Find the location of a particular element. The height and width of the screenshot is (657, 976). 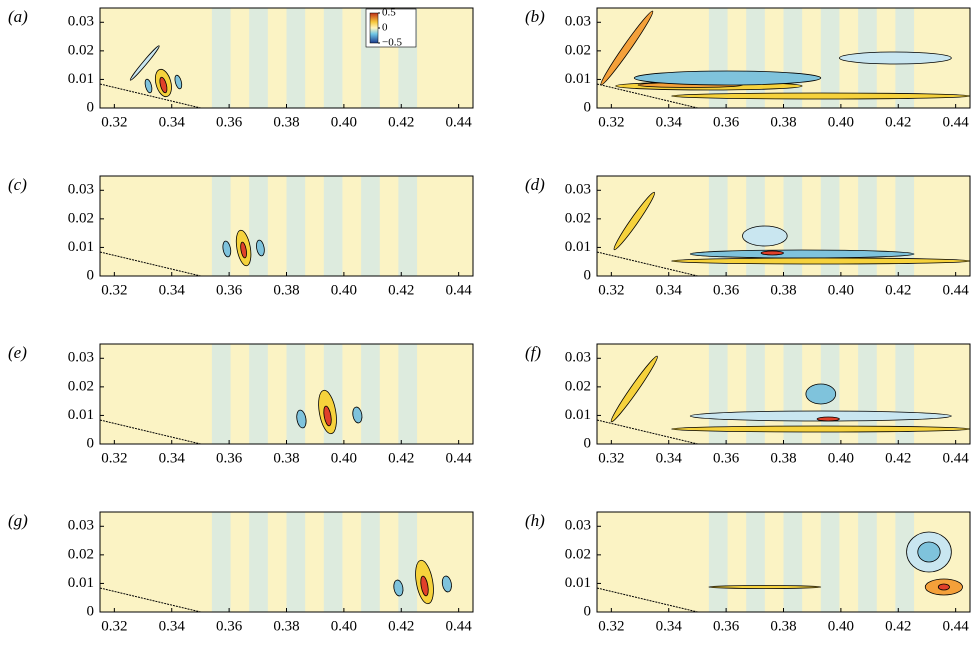

panel-label: (e) is located at coordinates (17, 352).